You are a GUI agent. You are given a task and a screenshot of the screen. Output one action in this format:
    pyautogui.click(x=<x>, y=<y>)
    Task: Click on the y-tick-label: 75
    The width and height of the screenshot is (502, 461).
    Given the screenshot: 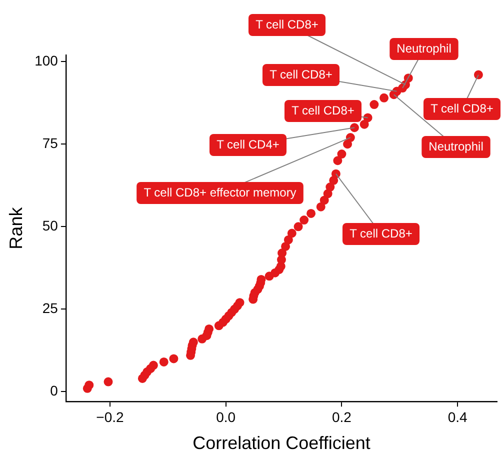 What is the action you would take?
    pyautogui.click(x=50, y=142)
    